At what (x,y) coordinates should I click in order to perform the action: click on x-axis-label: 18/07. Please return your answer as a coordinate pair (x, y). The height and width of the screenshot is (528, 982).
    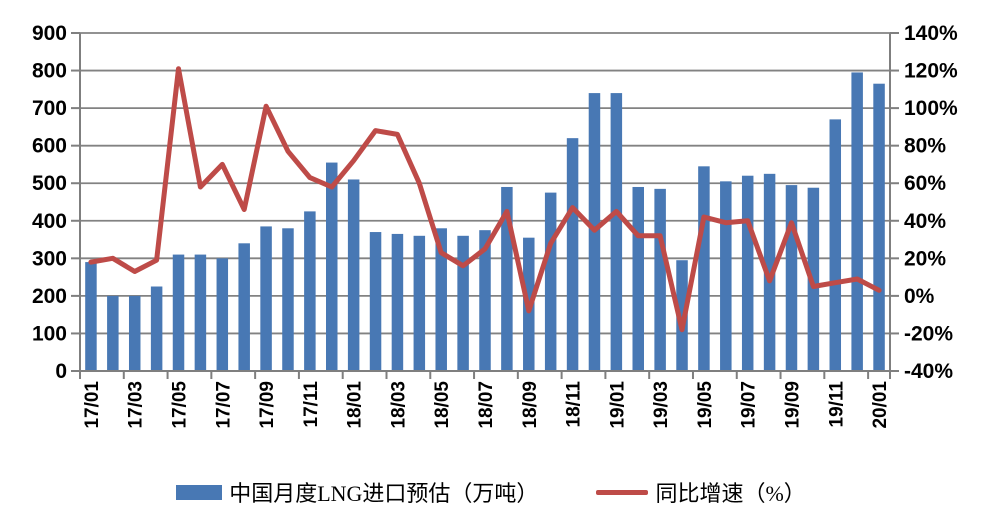
    Looking at the image, I should click on (486, 405).